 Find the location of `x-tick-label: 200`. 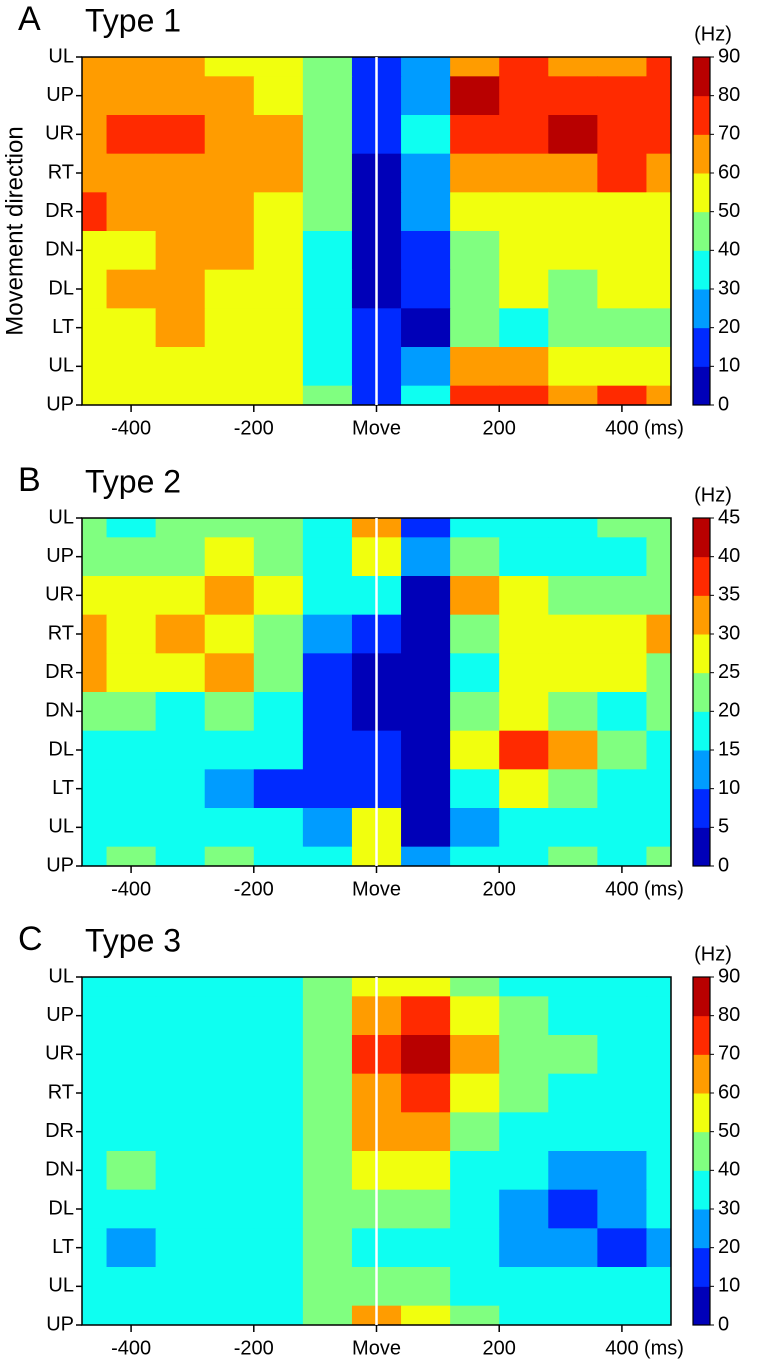

x-tick-label: 200 is located at coordinates (499, 428).